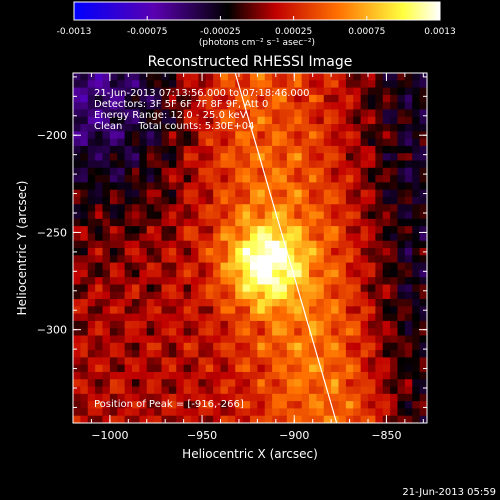 This screenshot has width=500, height=500. Describe the element at coordinates (202, 435) in the screenshot. I see `x-tick-label: −950` at that location.